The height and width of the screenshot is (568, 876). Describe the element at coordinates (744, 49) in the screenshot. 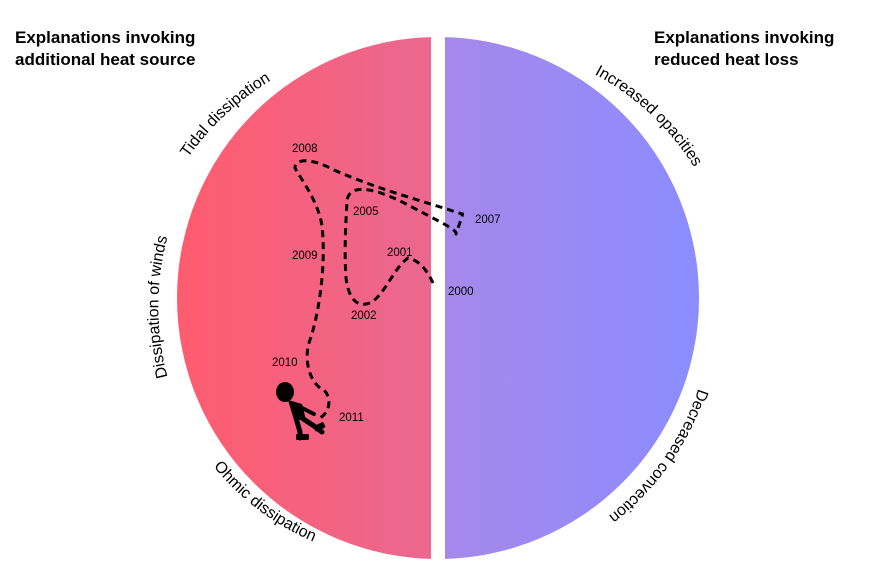

I see `right-heading: Explanations invoking reduced heat loss` at that location.